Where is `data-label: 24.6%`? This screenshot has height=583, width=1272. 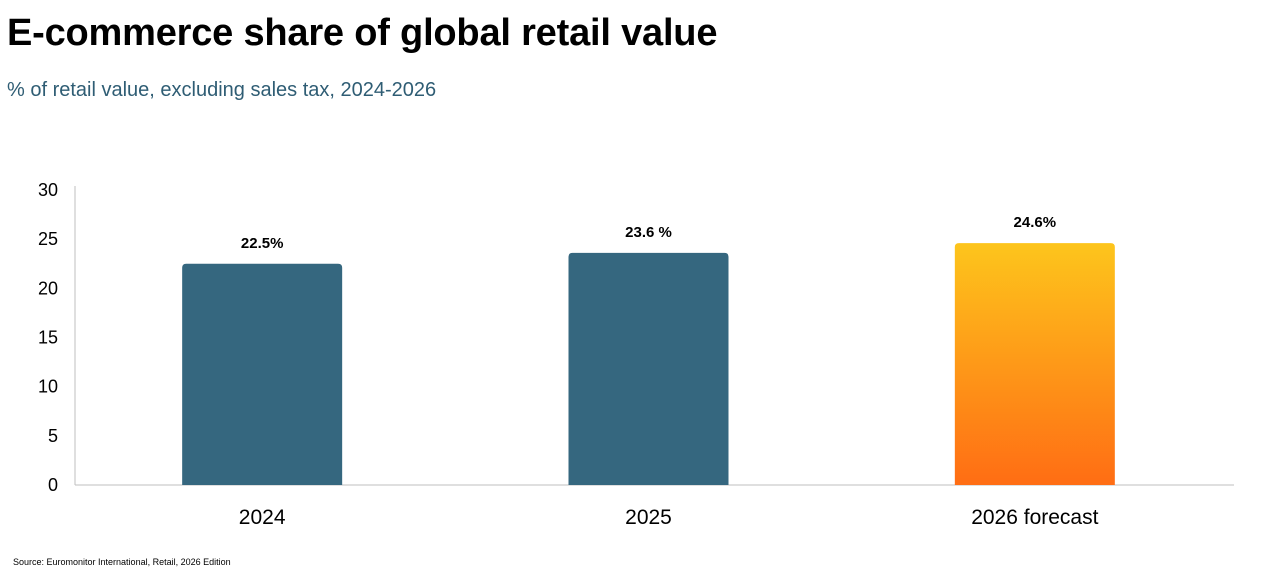 data-label: 24.6% is located at coordinates (1035, 222).